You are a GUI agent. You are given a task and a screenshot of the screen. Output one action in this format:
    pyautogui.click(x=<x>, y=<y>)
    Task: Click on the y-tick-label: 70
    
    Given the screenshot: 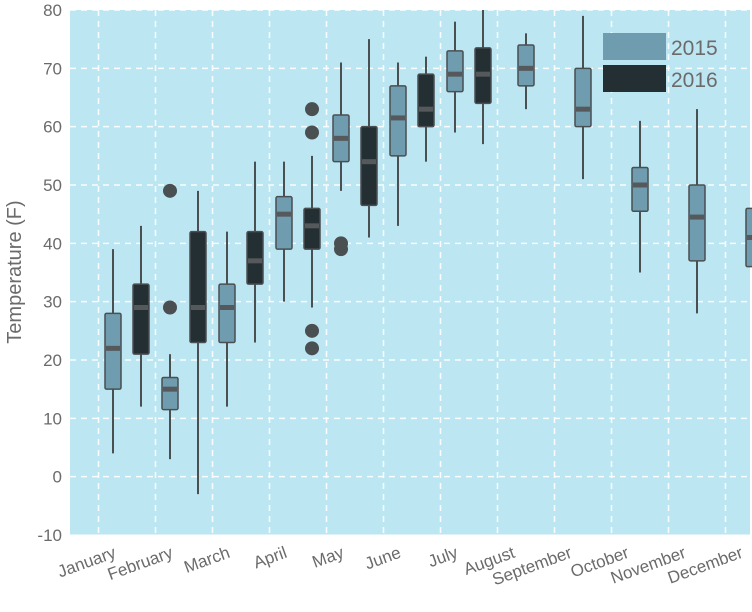 What is the action you would take?
    pyautogui.click(x=52, y=68)
    